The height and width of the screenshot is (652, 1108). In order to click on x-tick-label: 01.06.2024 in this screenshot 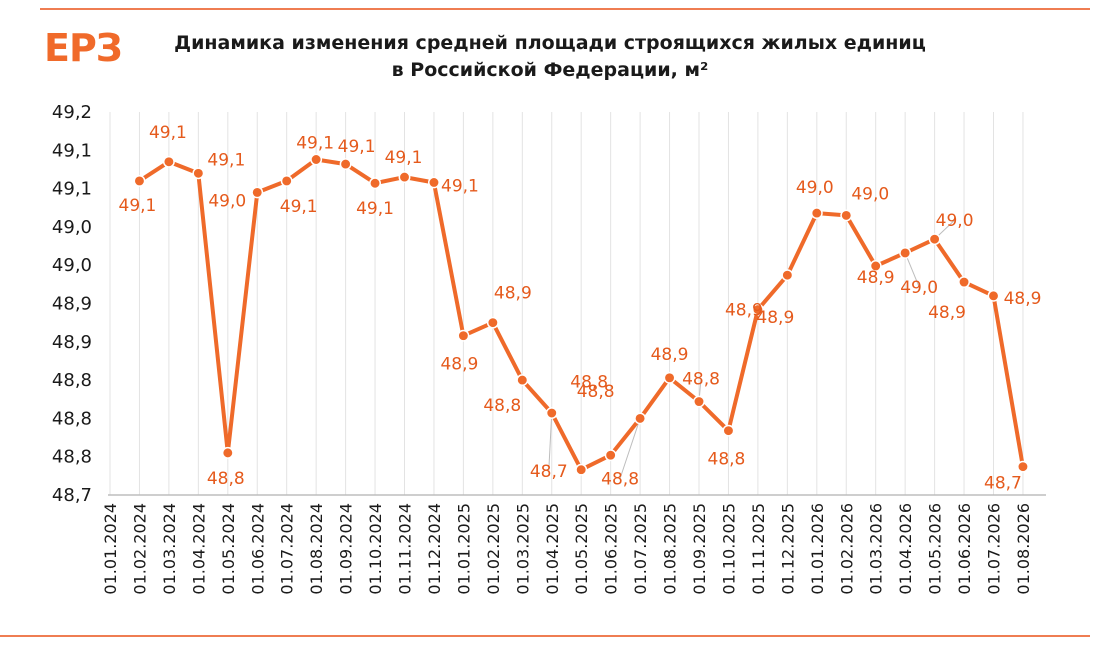, I will do `click(257, 549)`.